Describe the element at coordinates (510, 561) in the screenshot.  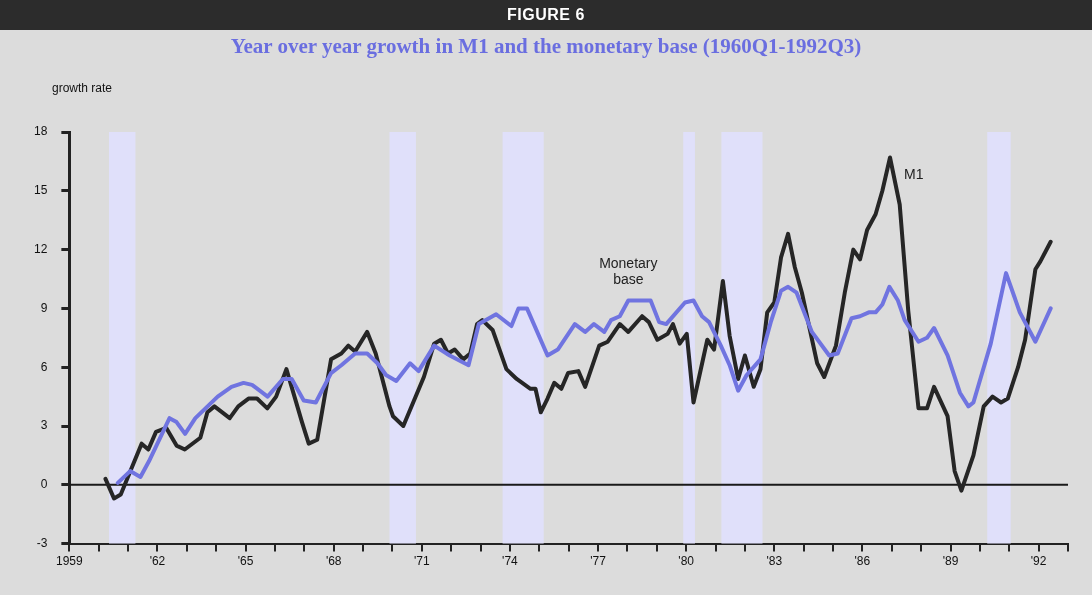
I see `x-tick-label: '74` at that location.